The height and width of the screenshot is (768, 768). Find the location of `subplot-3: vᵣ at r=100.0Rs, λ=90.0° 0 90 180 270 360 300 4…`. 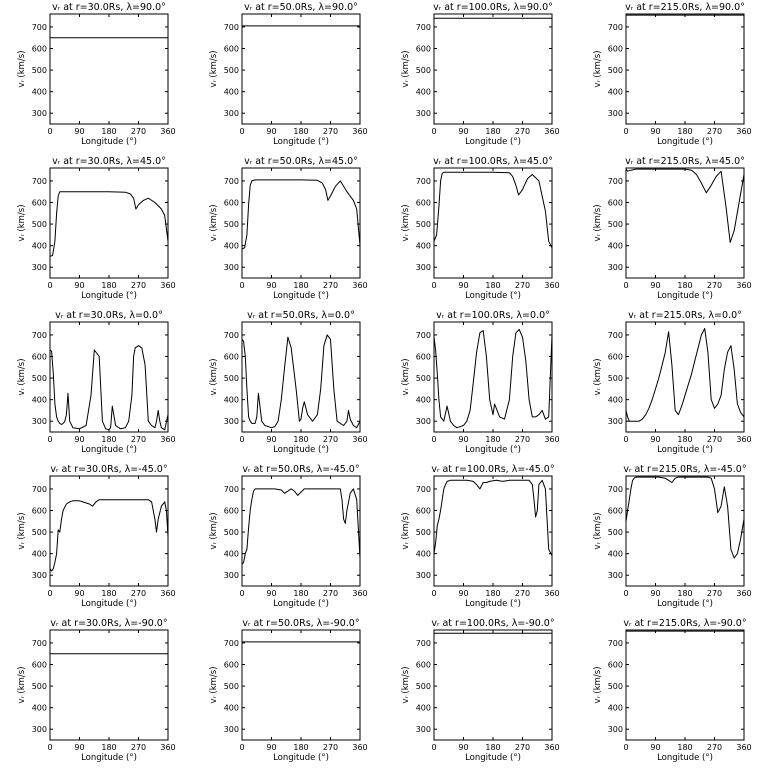

subplot-3: vᵣ at r=100.0Rs, λ=90.0° 0 90 180 270 360 300 4… is located at coordinates (480, 74).